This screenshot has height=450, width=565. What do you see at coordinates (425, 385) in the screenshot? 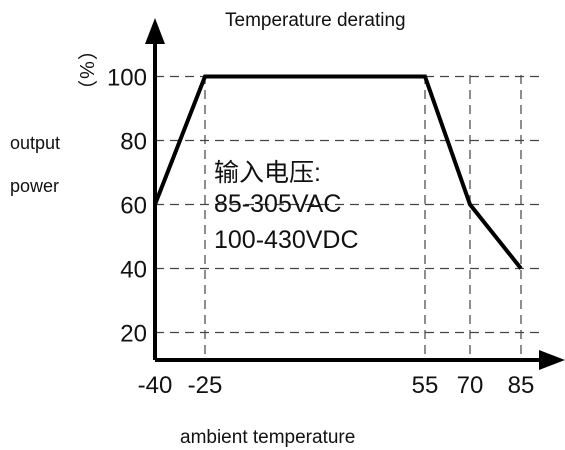
I see `x-tick-55: 55` at bounding box center [425, 385].